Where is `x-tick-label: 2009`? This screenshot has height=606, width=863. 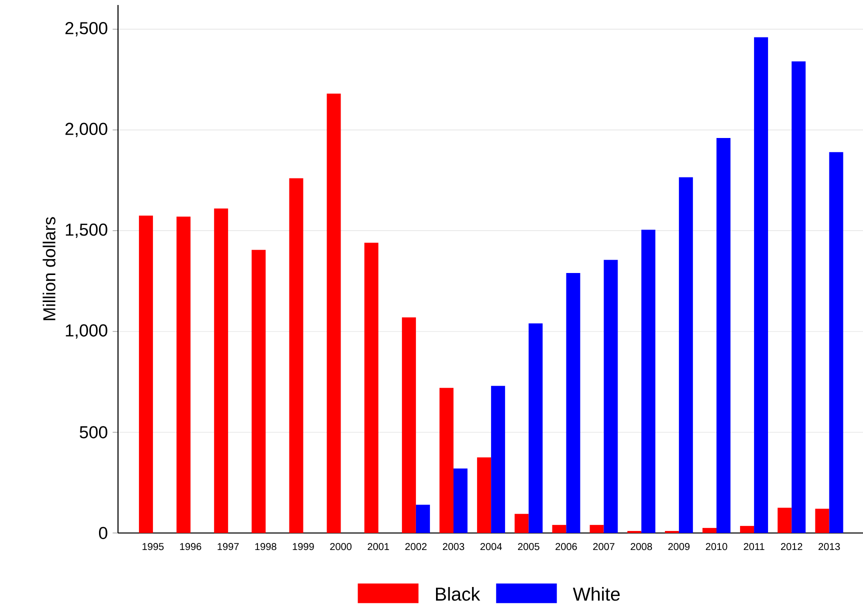 x-tick-label: 2009 is located at coordinates (679, 546).